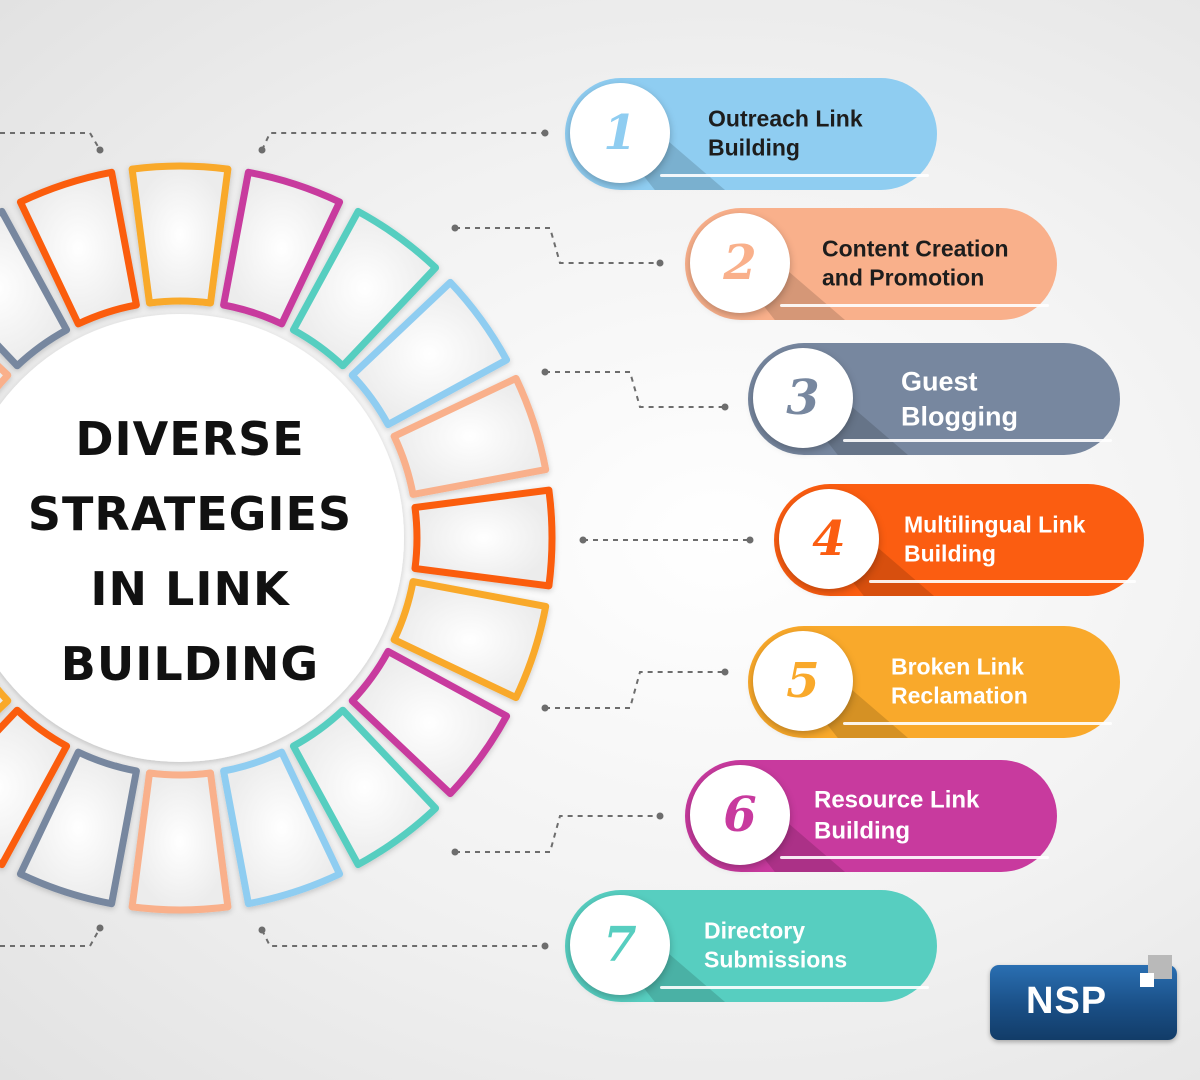  Describe the element at coordinates (776, 945) in the screenshot. I see `strategy-label: Directory Submissions` at that location.